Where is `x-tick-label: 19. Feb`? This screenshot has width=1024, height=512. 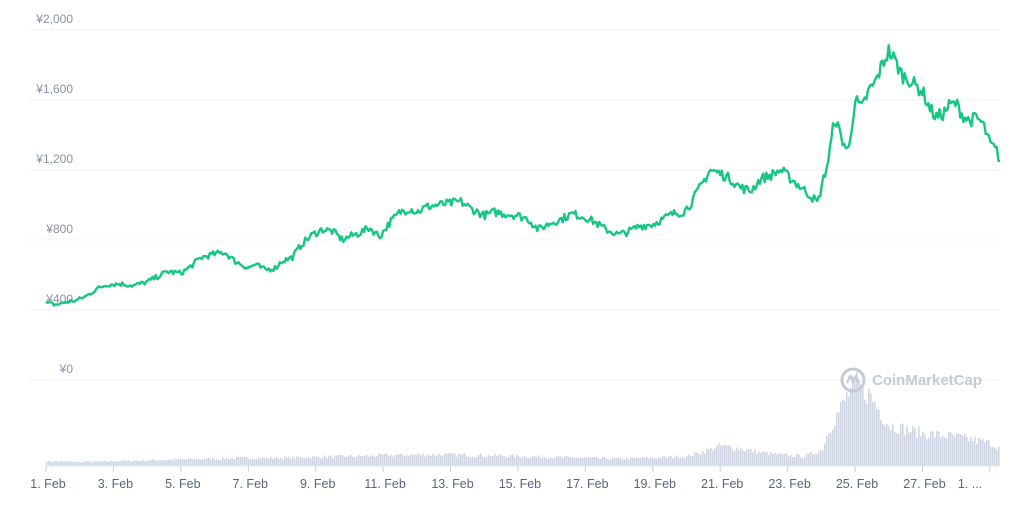
x-tick-label: 19. Feb is located at coordinates (655, 484).